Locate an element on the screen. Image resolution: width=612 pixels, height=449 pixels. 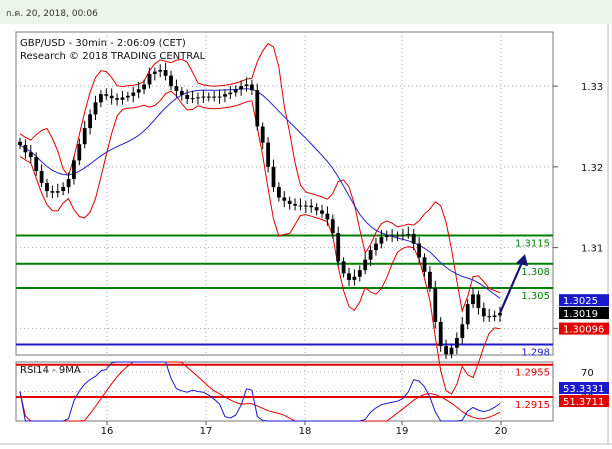
y-tick-label: 1.32 is located at coordinates (592, 168).